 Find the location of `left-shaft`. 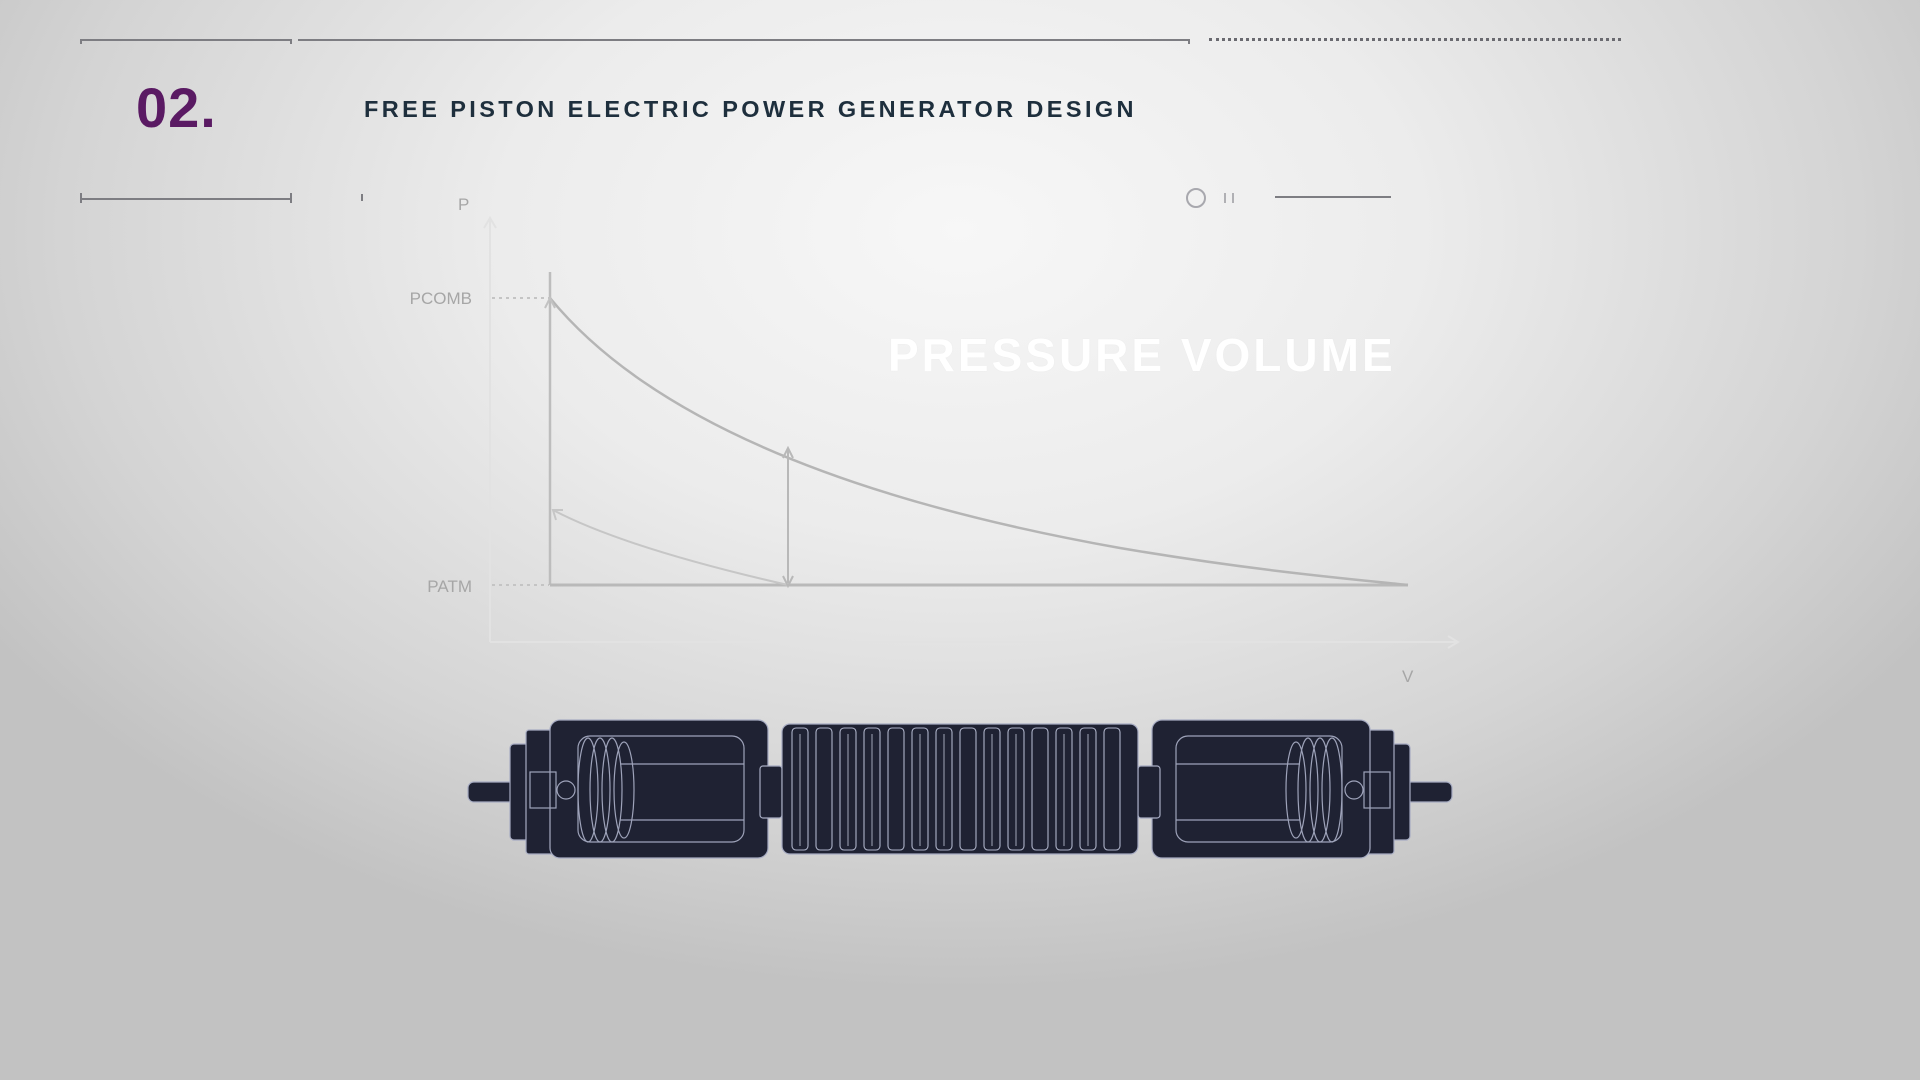

left-shaft is located at coordinates (492, 792).